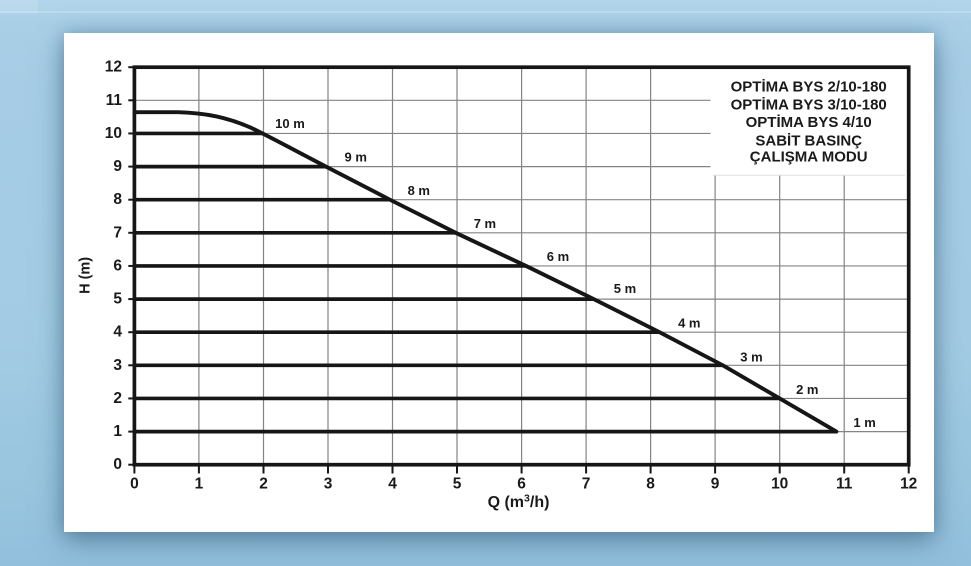 The height and width of the screenshot is (566, 971). Describe the element at coordinates (808, 140) in the screenshot. I see `svg-text: SABİT BASINÇ` at that location.